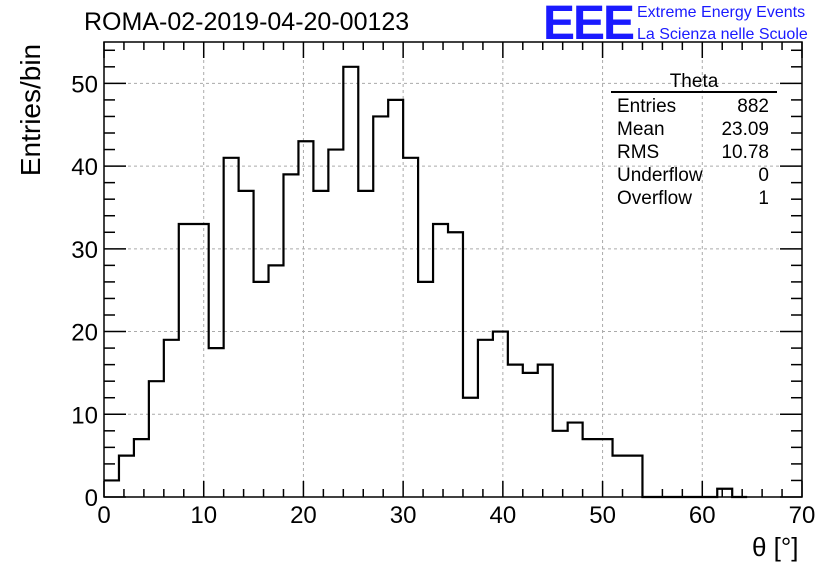 This screenshot has width=836, height=572. I want to click on x-tick-label: 50, so click(602, 515).